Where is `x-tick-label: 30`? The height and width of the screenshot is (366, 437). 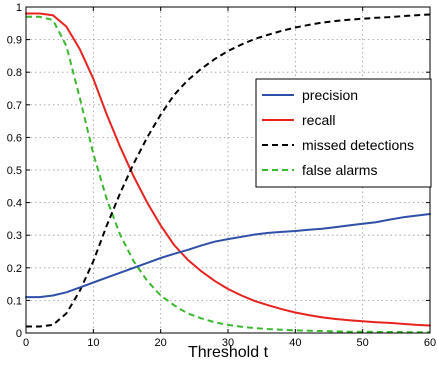 x-tick-label: 30 is located at coordinates (228, 343).